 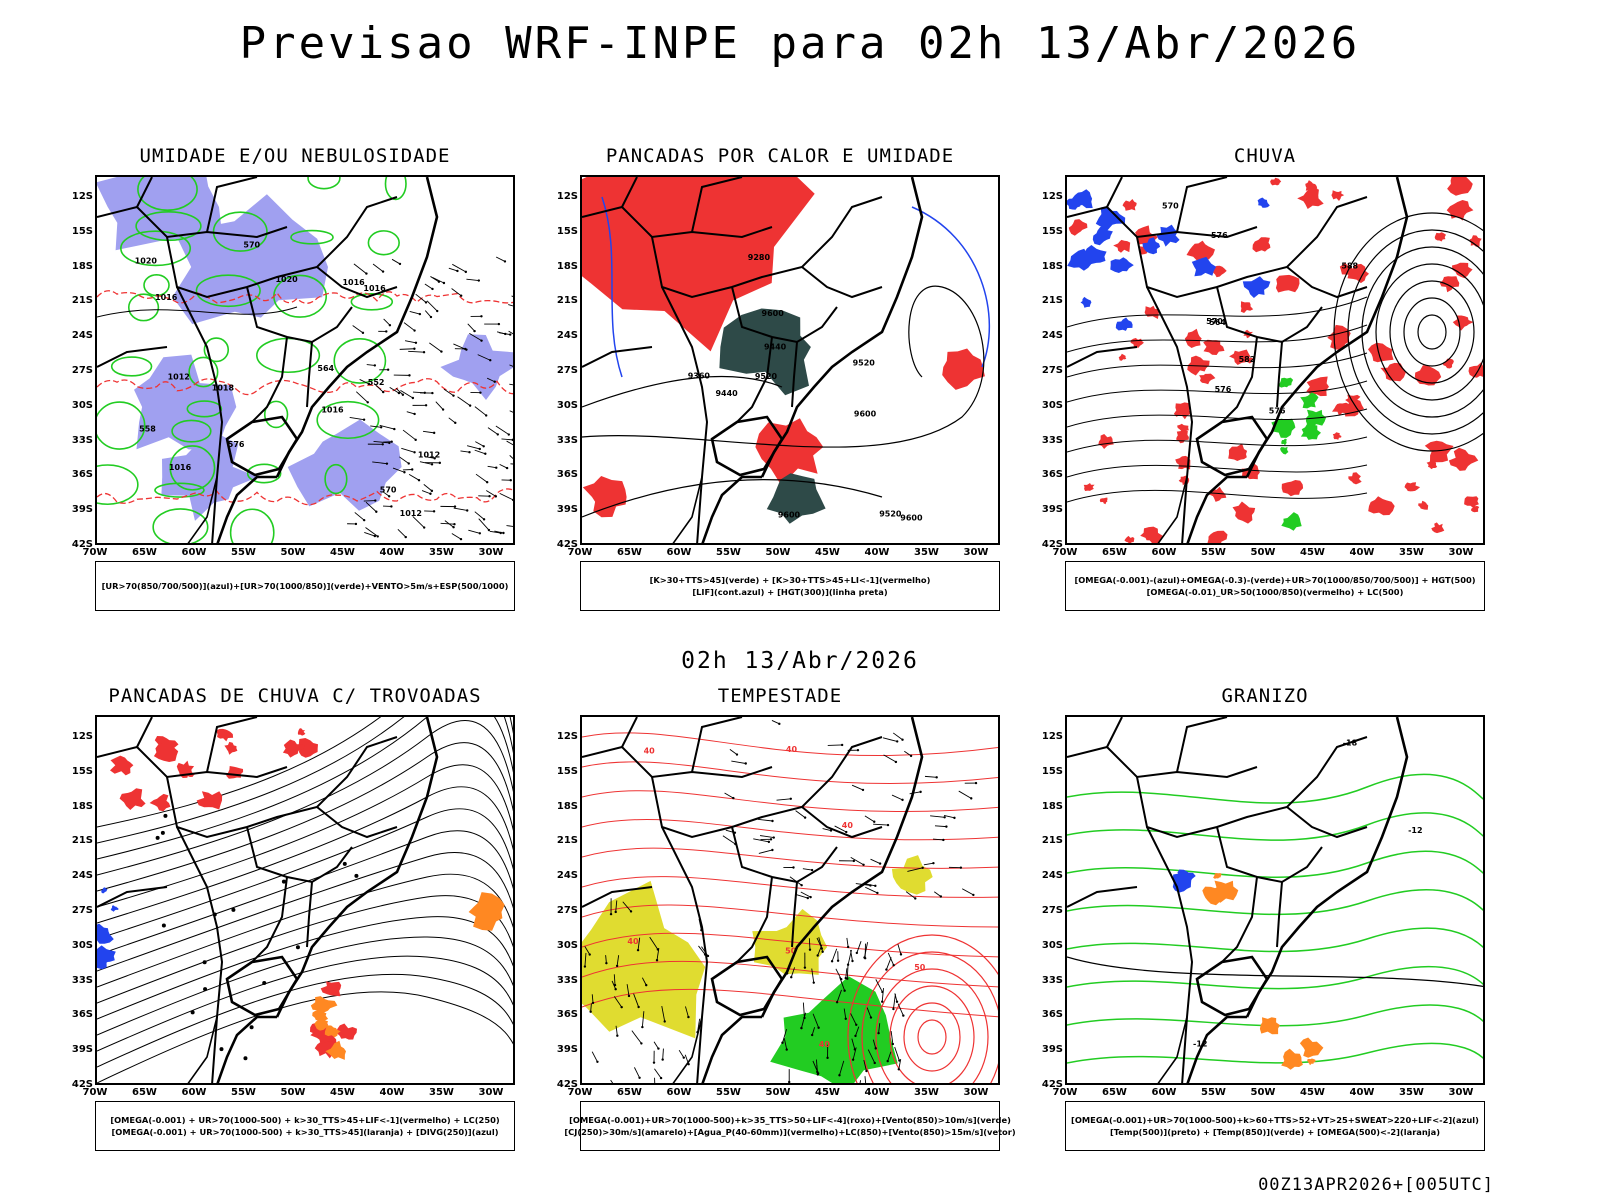 I want to click on jet-stream-area, so click(x=644, y=959).